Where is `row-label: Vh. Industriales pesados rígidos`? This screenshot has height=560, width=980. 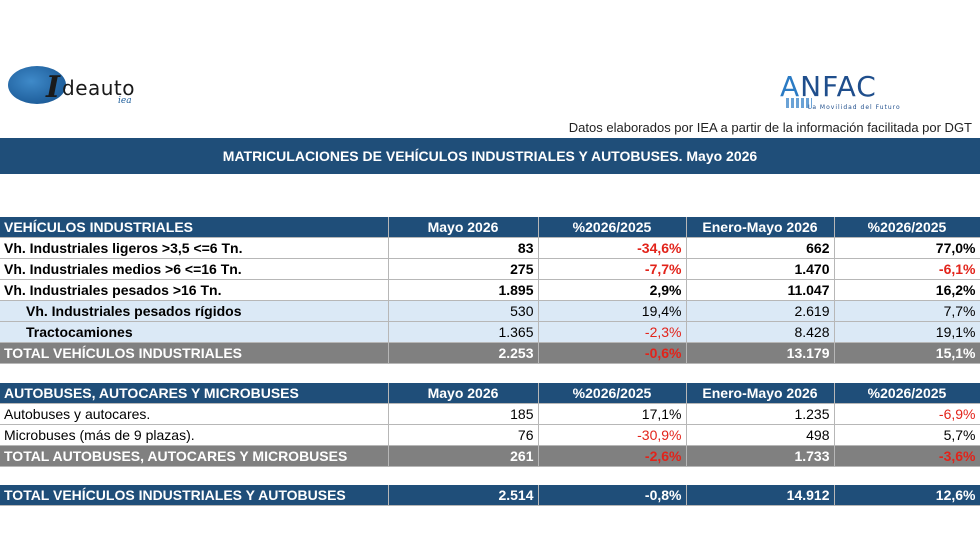
row-label: Vh. Industriales pesados rígidos is located at coordinates (194, 311).